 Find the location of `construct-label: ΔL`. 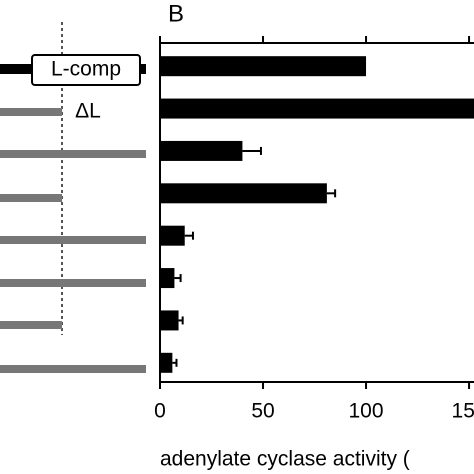

construct-label: ΔL is located at coordinates (88, 111).